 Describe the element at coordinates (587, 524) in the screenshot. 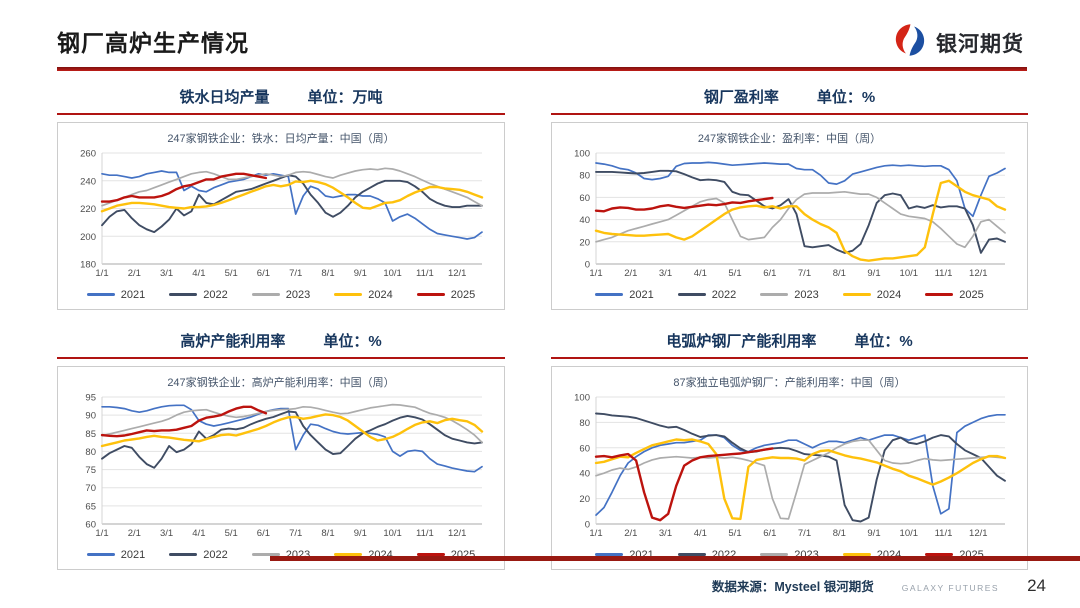

I see `svg-text: 0` at that location.